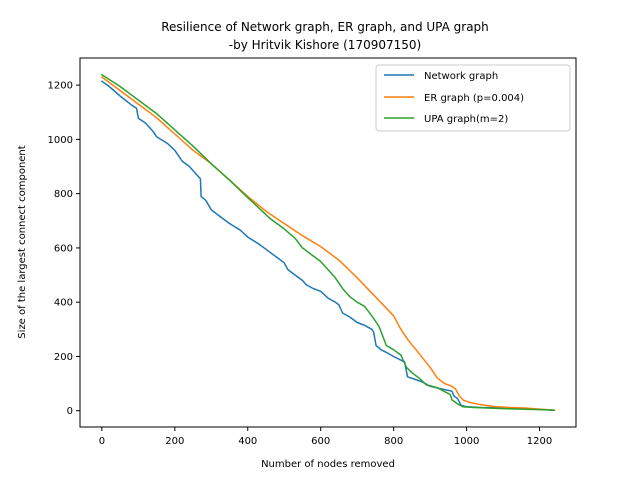 This screenshot has width=640, height=480. I want to click on legend-label-network: Network graph, so click(461, 76).